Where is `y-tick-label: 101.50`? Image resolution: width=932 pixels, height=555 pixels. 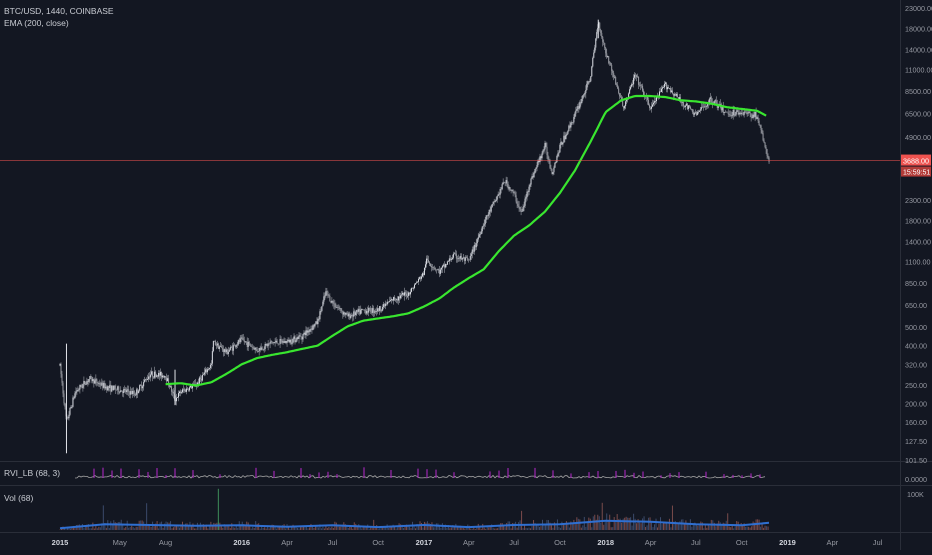 y-tick-label: 101.50 is located at coordinates (916, 460).